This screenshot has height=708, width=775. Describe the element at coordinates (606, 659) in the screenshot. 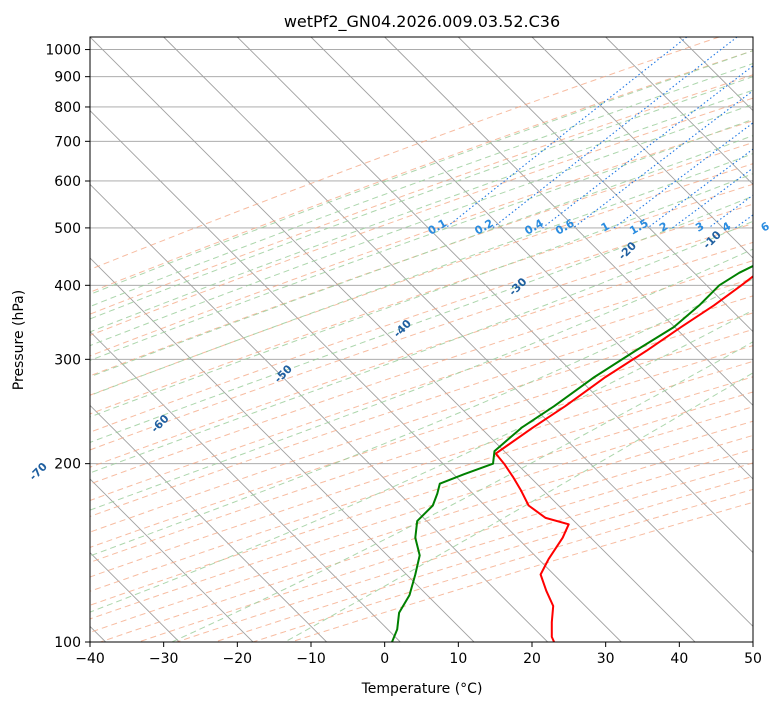

I see `x-tick-label: 30` at that location.